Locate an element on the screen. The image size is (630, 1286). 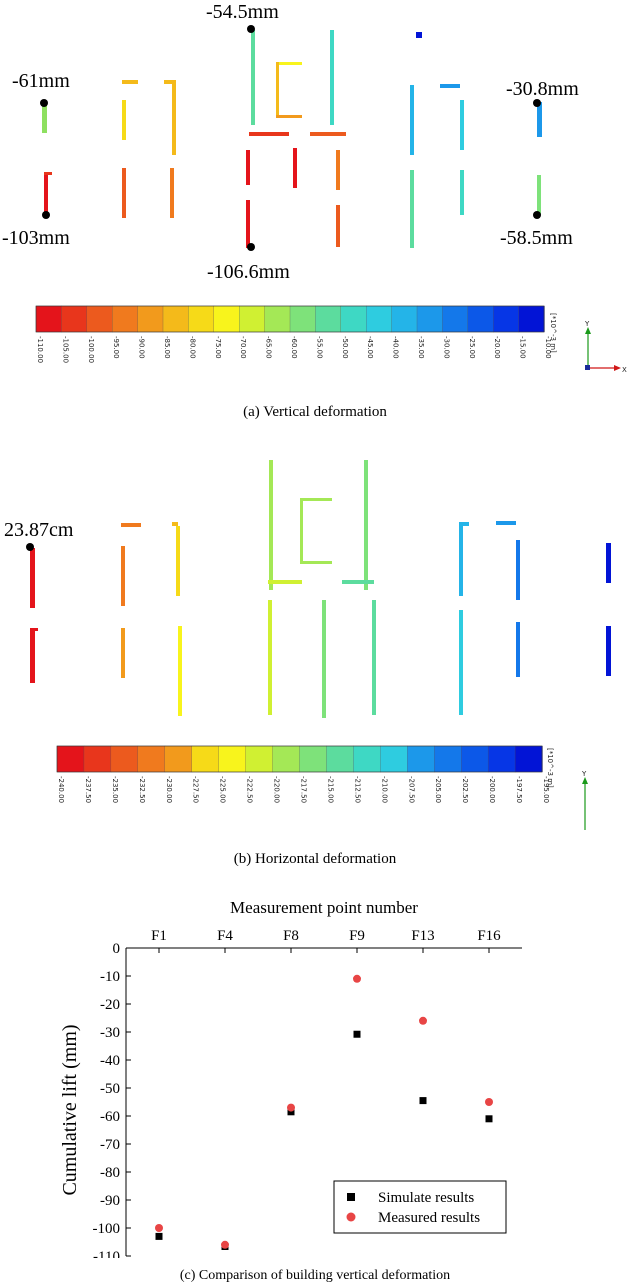
annotation-label: -103mm is located at coordinates (36, 238).